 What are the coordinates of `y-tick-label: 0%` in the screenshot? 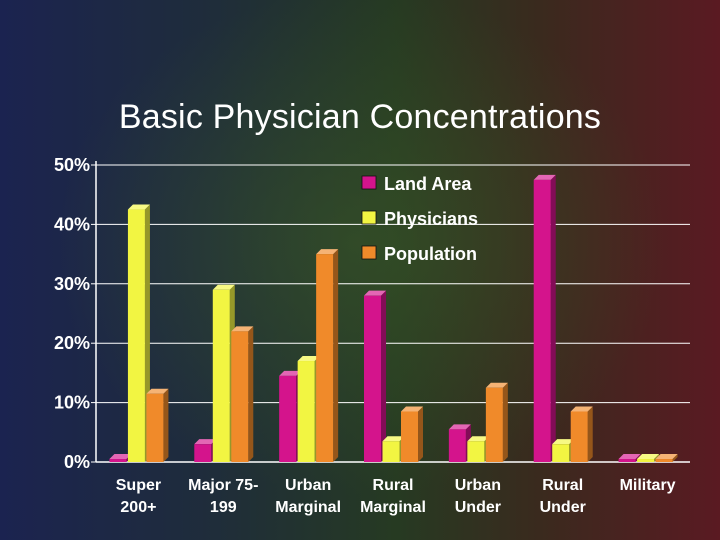 It's located at (77, 462).